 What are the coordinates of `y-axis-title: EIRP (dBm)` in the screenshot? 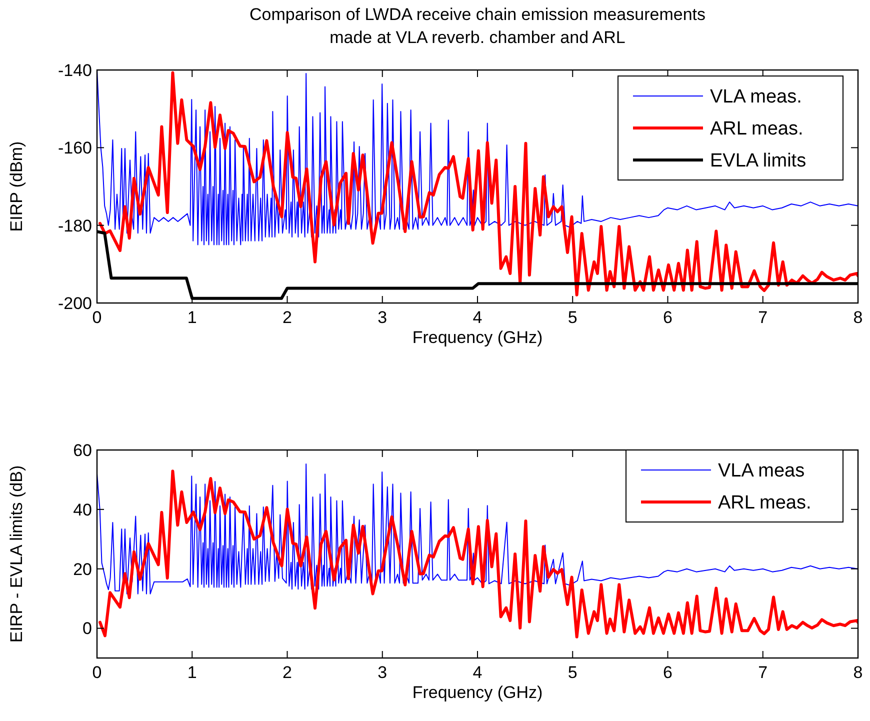 It's located at (16, 186).